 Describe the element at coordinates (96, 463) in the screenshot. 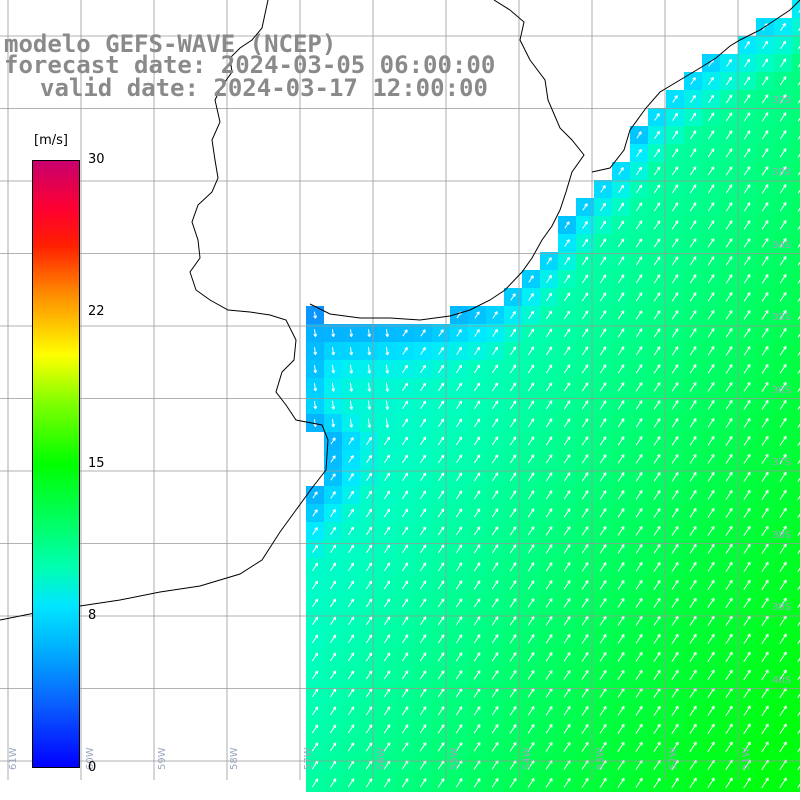

I see `colorbar-tick-15: 15` at that location.